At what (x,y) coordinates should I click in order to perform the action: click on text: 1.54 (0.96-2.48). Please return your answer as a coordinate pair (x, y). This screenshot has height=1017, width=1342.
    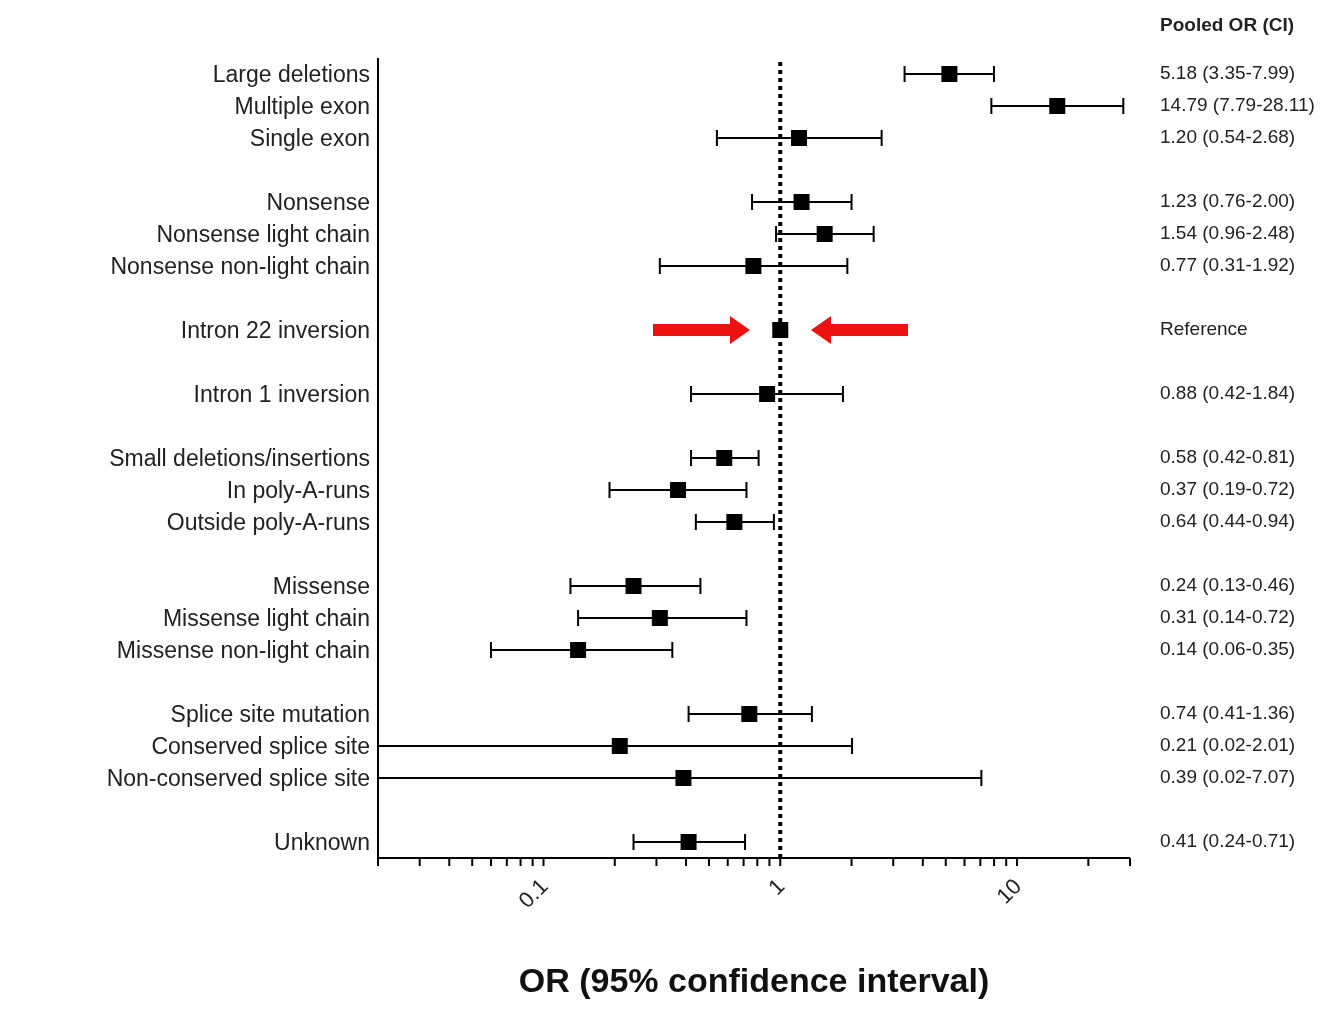
    Looking at the image, I should click on (1228, 233).